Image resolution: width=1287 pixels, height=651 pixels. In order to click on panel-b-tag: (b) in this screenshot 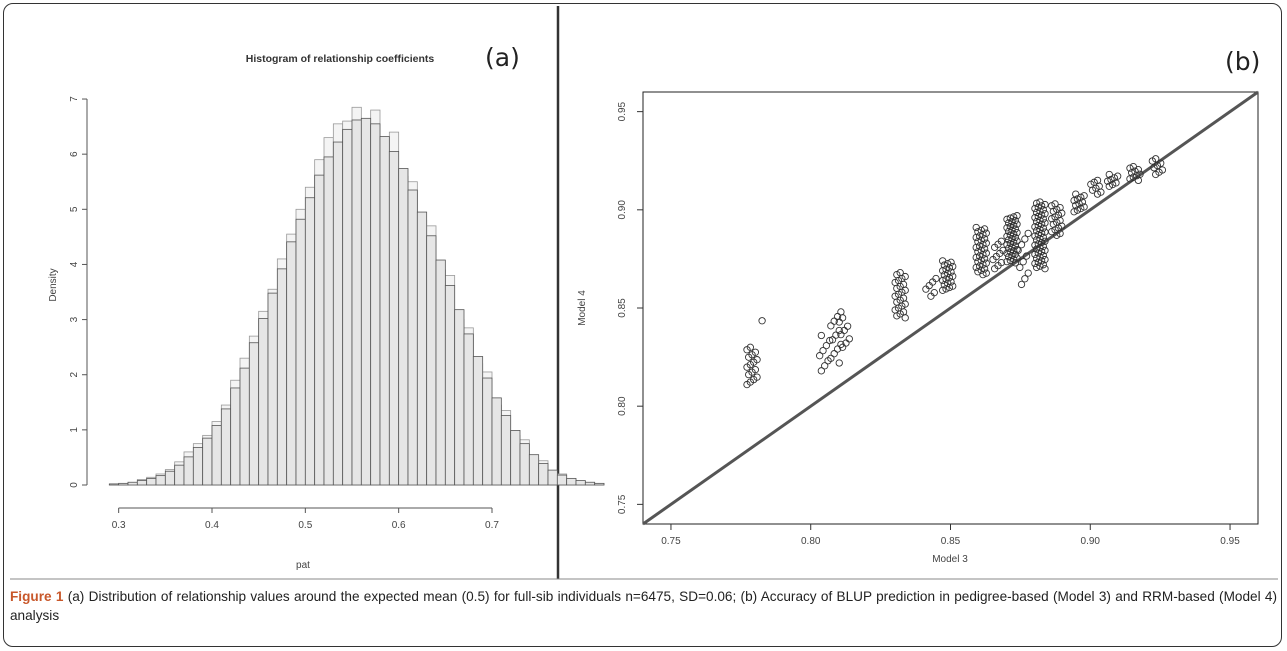, I will do `click(1242, 61)`.